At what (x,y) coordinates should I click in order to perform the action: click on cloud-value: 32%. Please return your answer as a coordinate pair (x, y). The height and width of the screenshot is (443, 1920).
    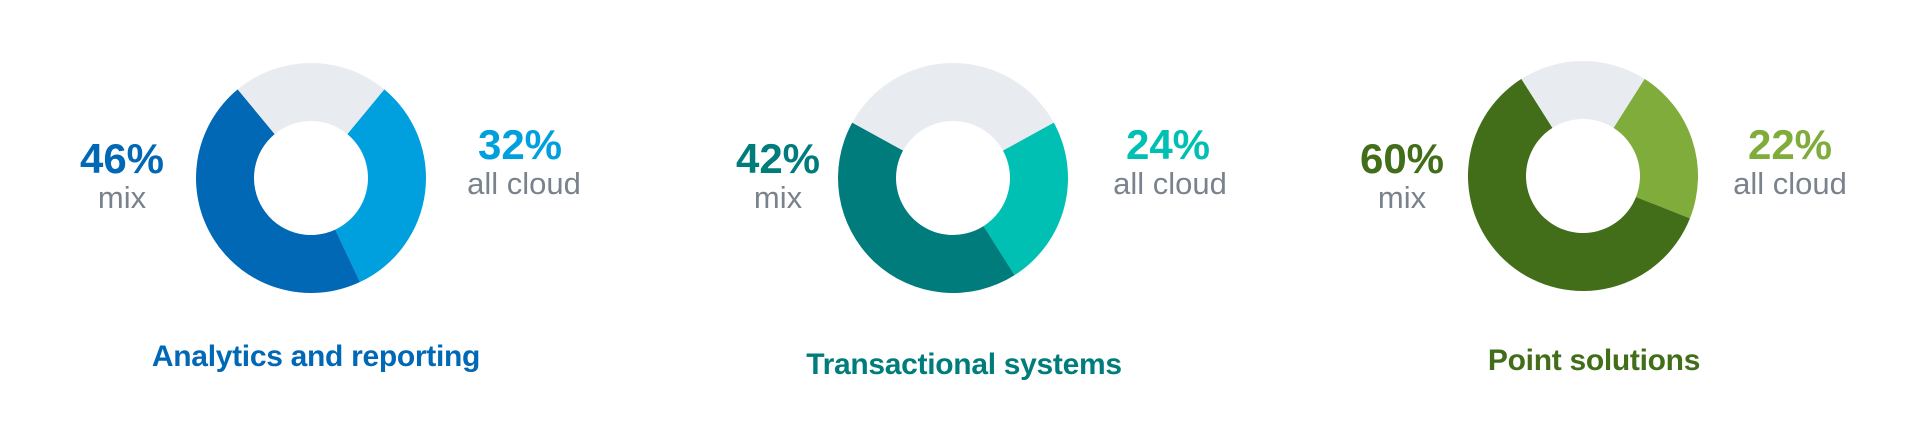
    Looking at the image, I should click on (520, 144).